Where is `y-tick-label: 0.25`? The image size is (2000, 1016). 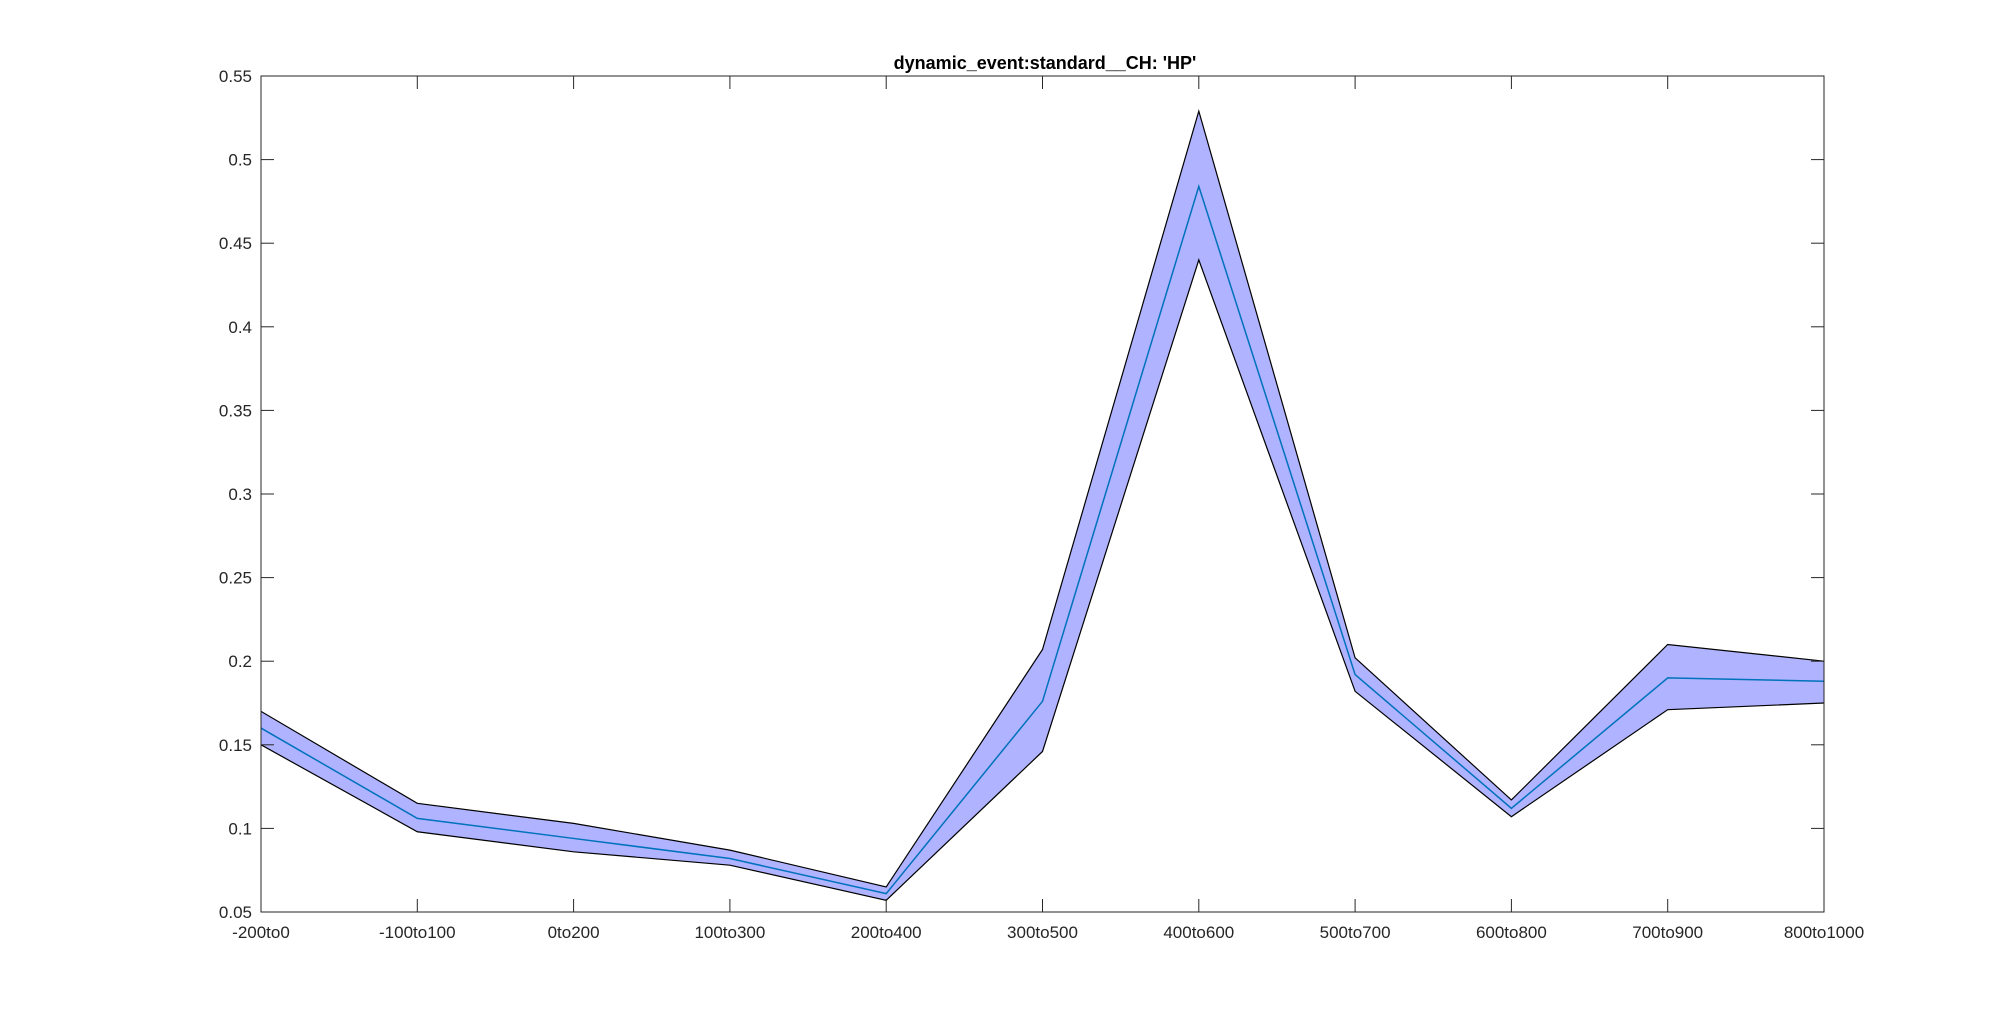
y-tick-label: 0.25 is located at coordinates (235, 578).